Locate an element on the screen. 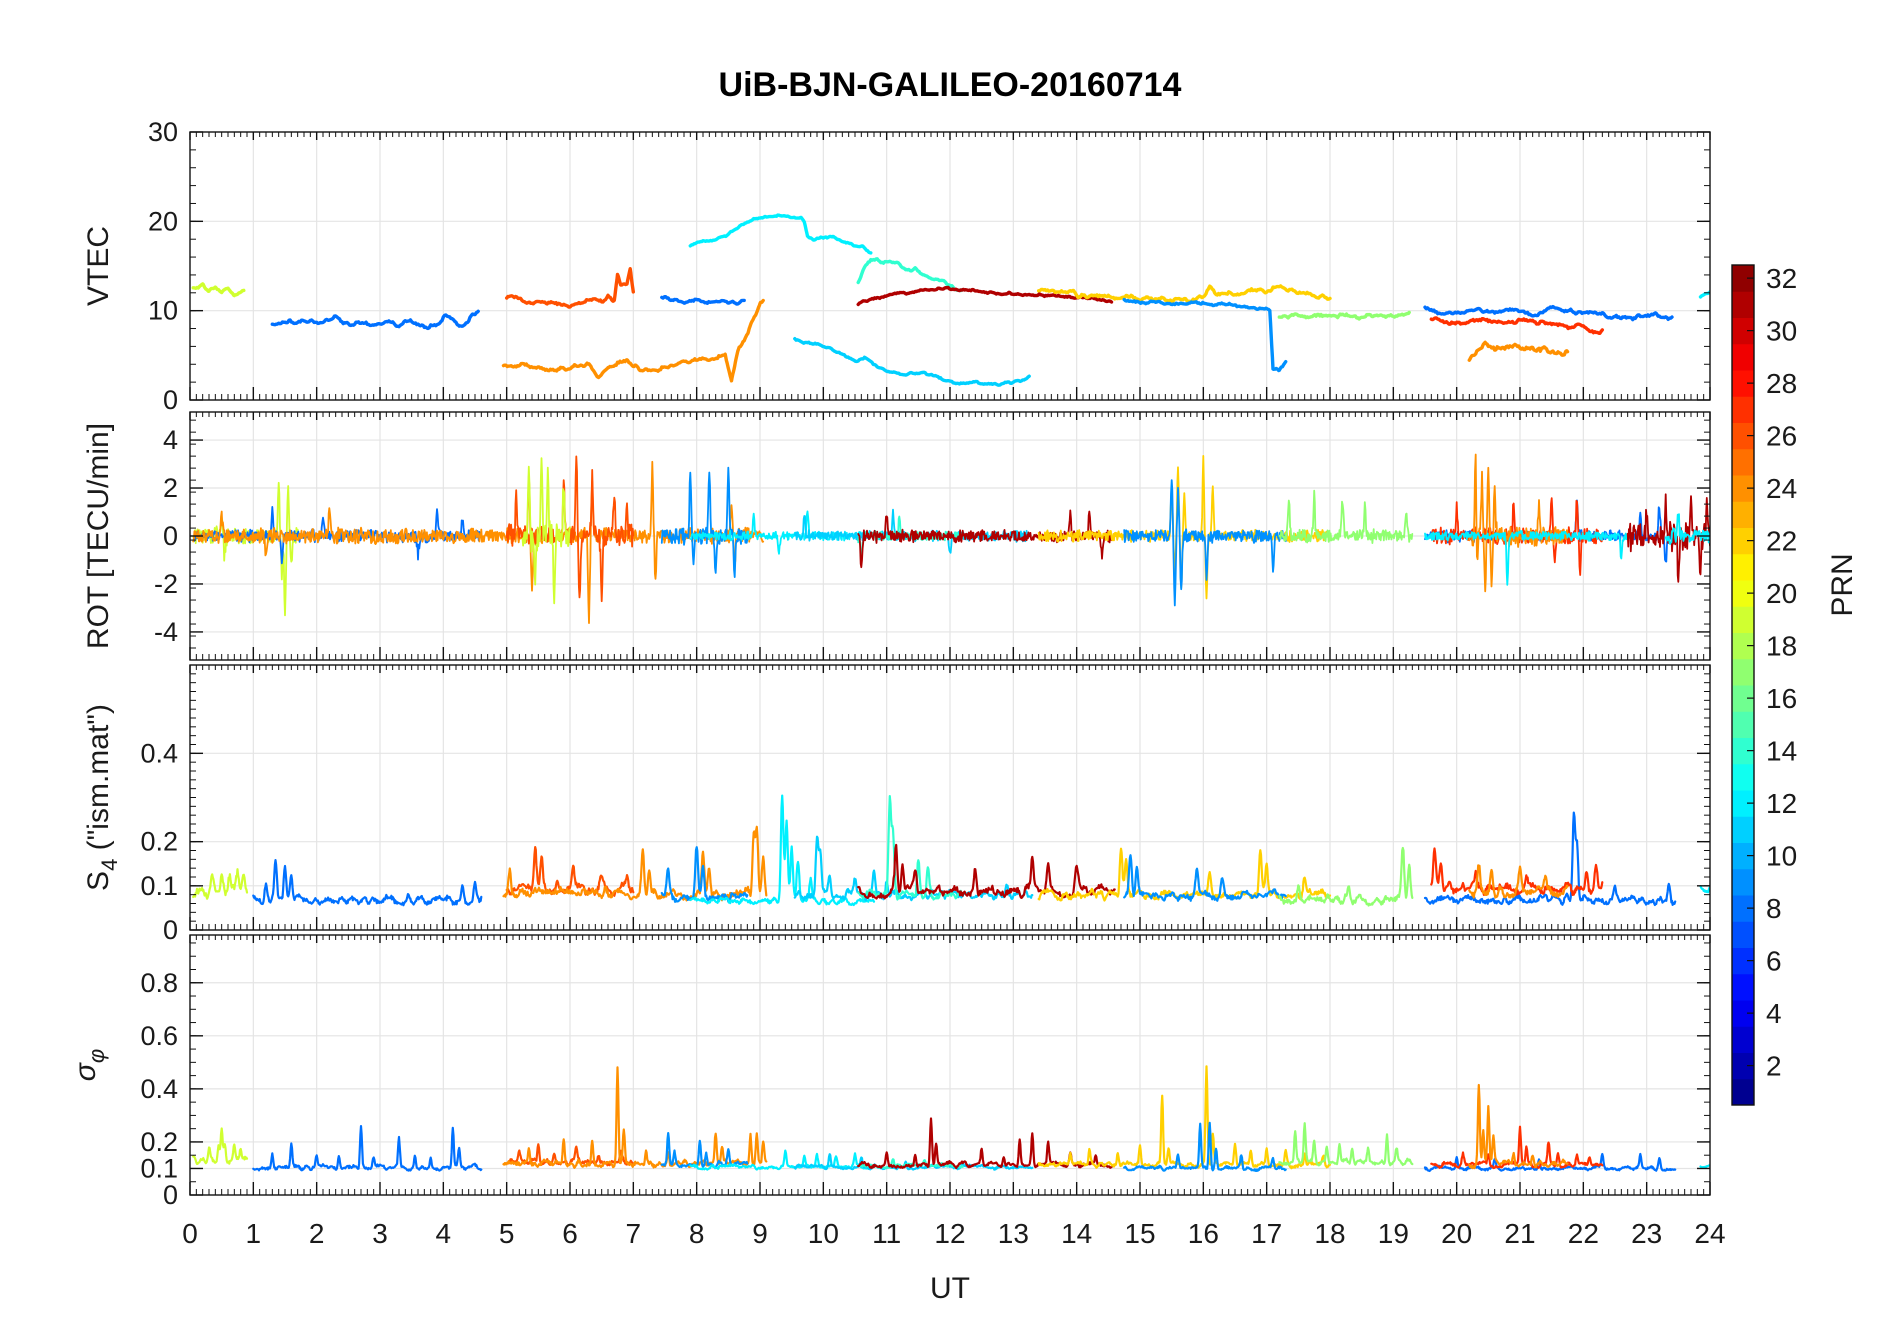 This screenshot has width=1902, height=1330. vtec-ytick-label: 30 is located at coordinates (163, 132).